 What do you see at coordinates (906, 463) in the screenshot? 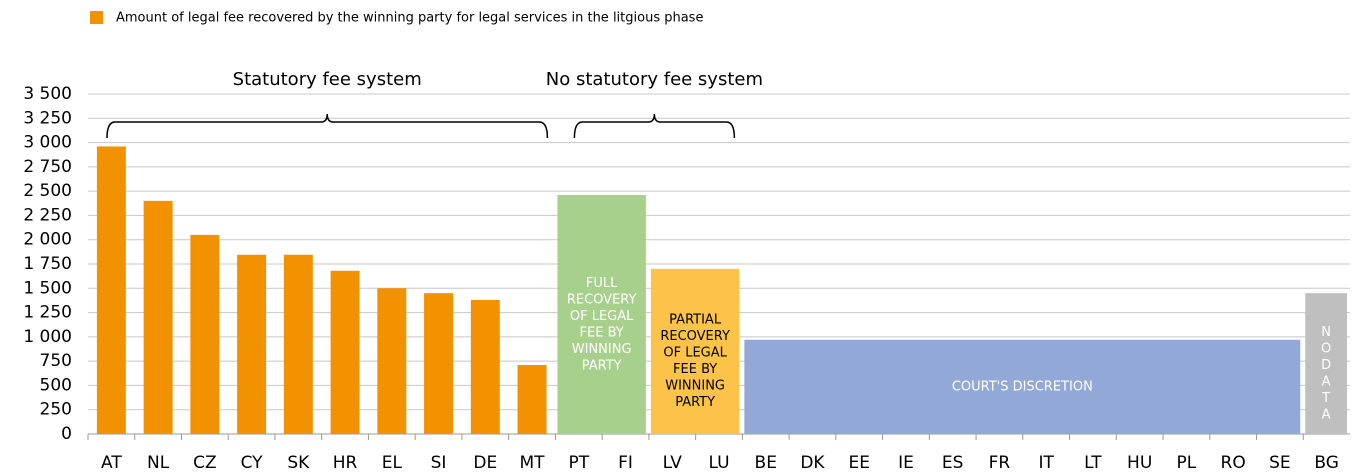
I see `x-tick-label: IE` at bounding box center [906, 463].